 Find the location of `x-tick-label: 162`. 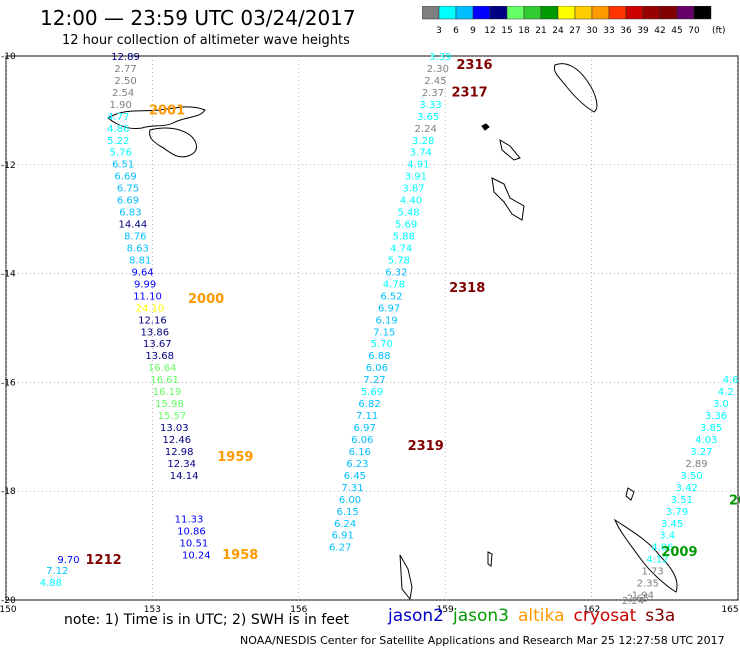

x-tick-label: 162 is located at coordinates (591, 610).